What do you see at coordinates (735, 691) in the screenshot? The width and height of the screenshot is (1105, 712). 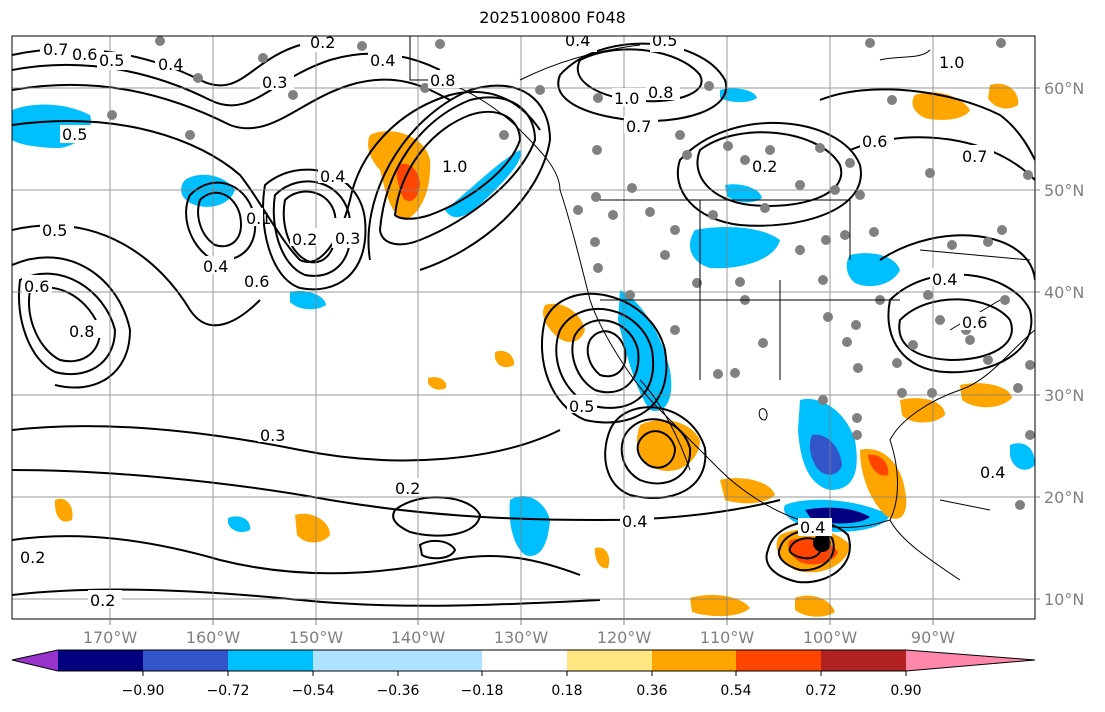 I see `colorbar-tick: 0.54` at bounding box center [735, 691].